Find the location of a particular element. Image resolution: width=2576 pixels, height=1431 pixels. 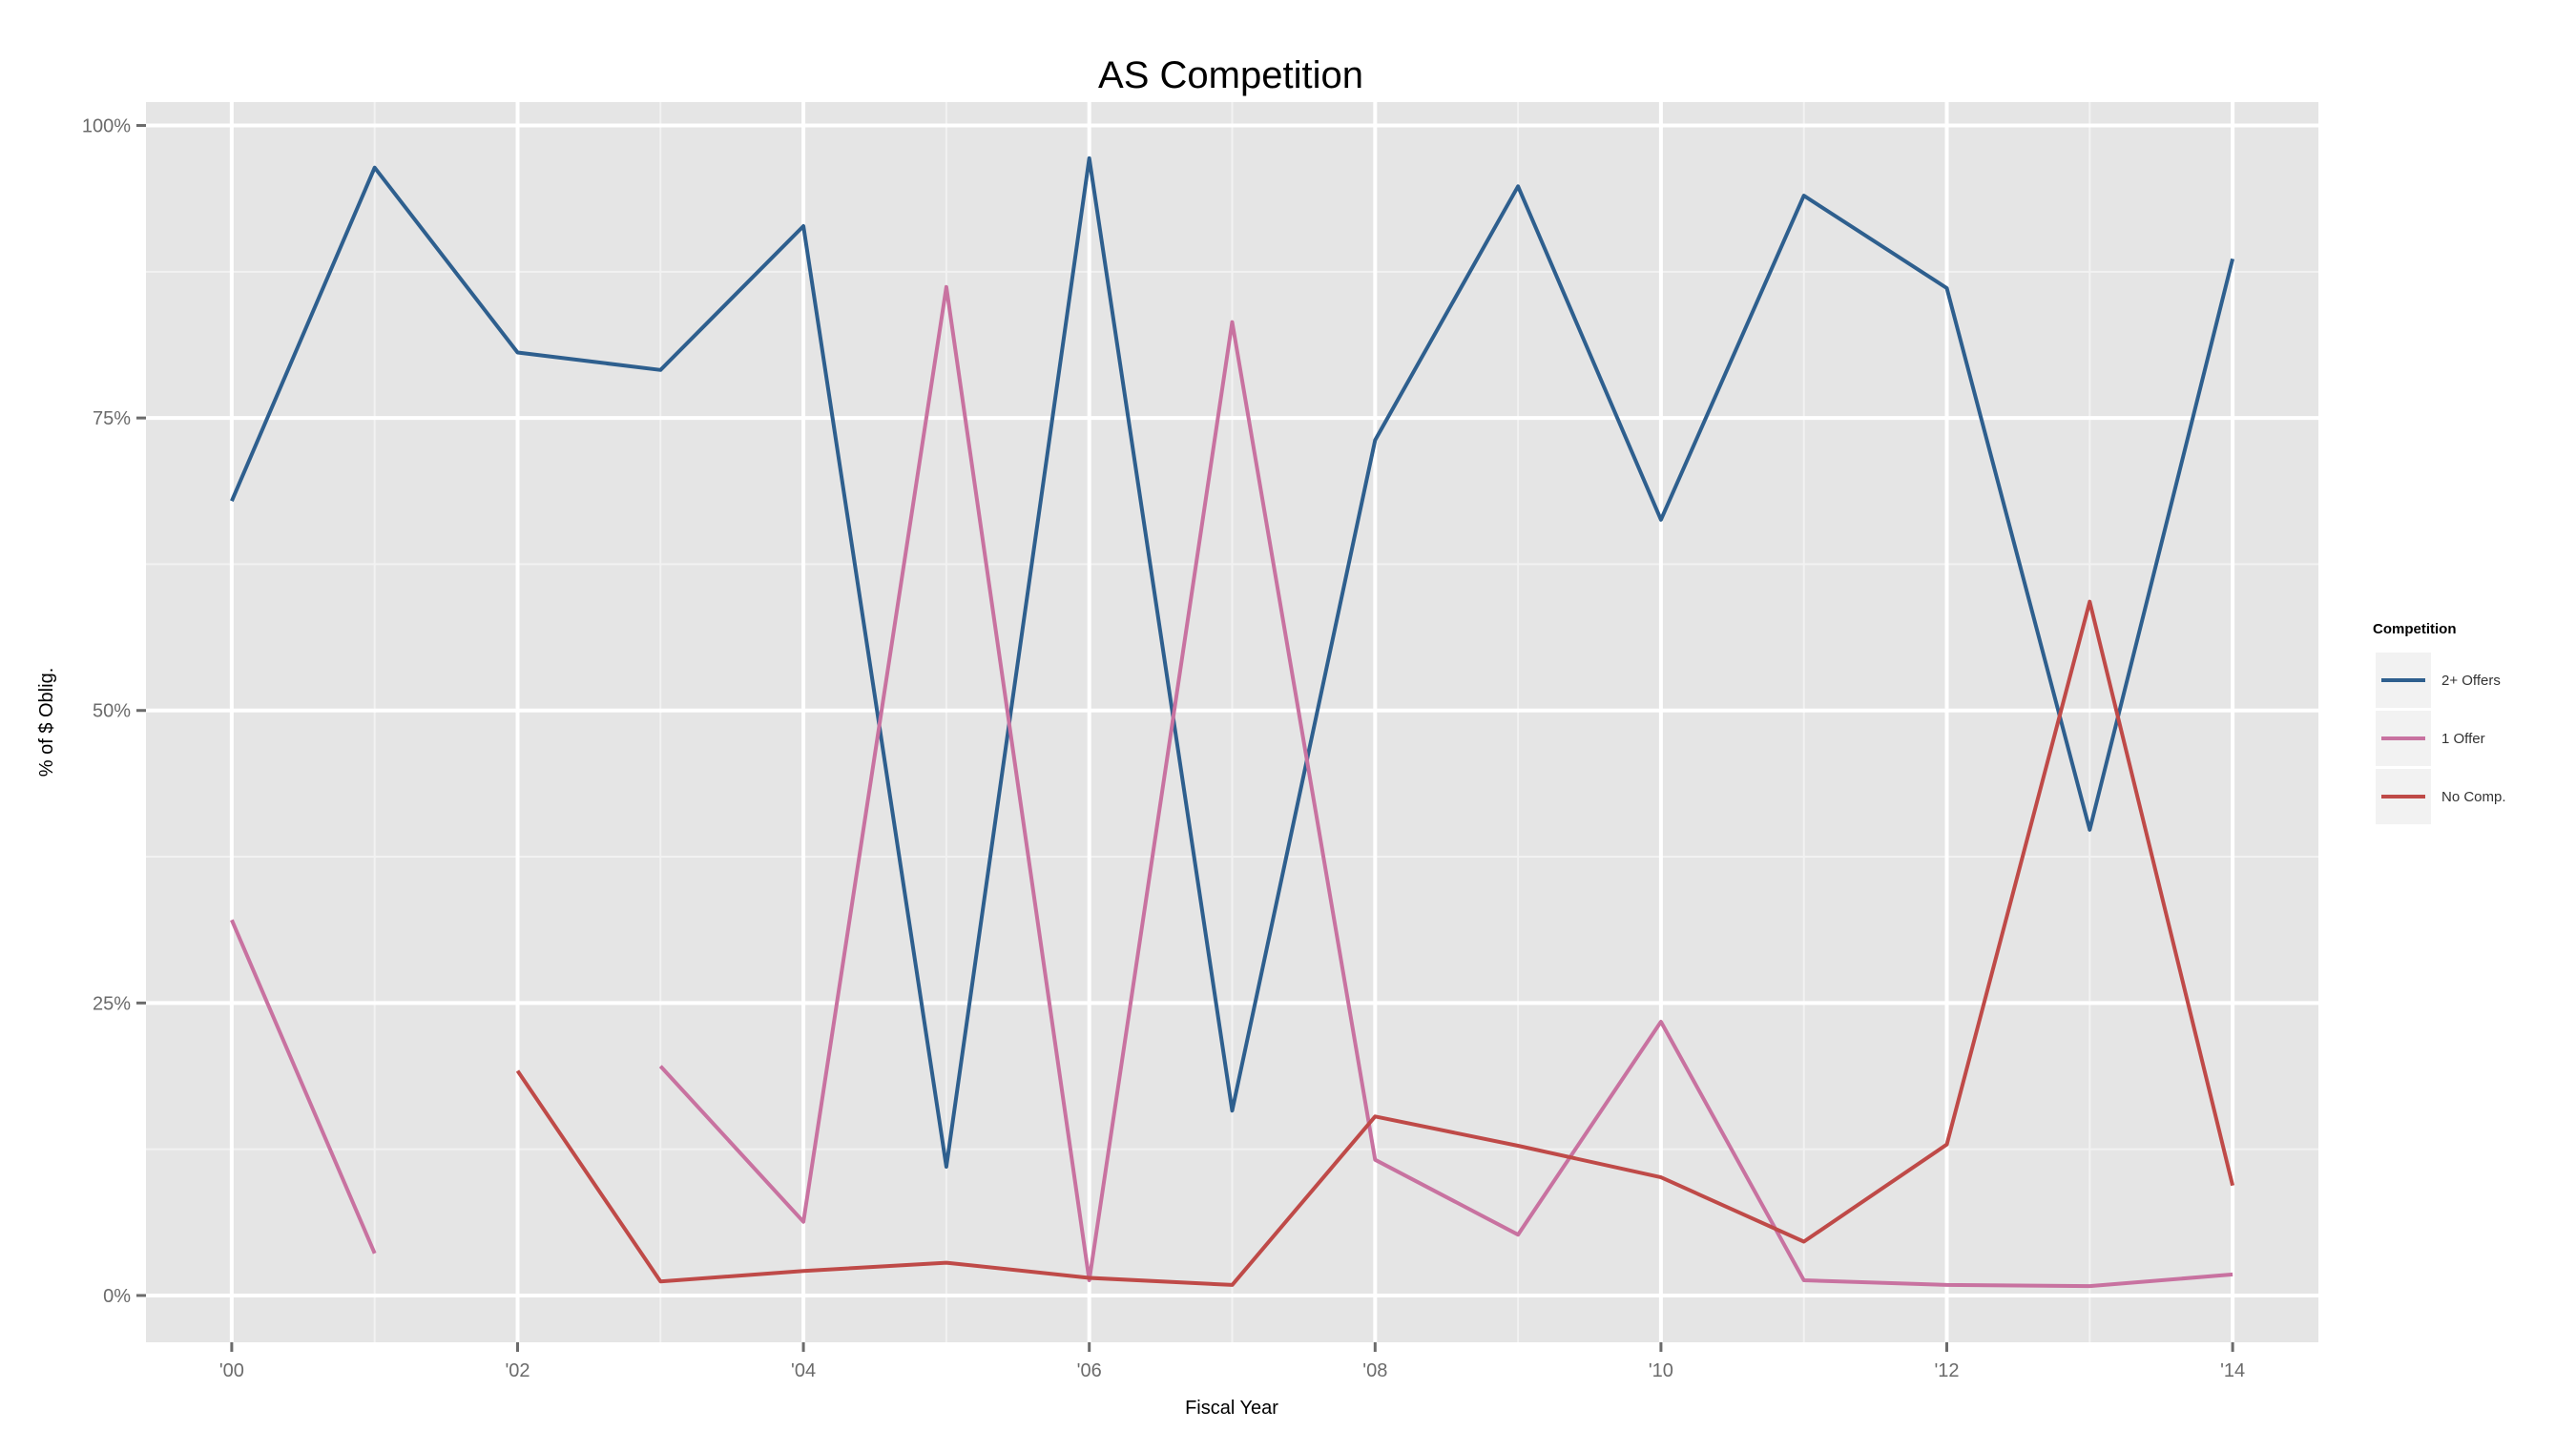

y-tick-label: 100% is located at coordinates (106, 127).